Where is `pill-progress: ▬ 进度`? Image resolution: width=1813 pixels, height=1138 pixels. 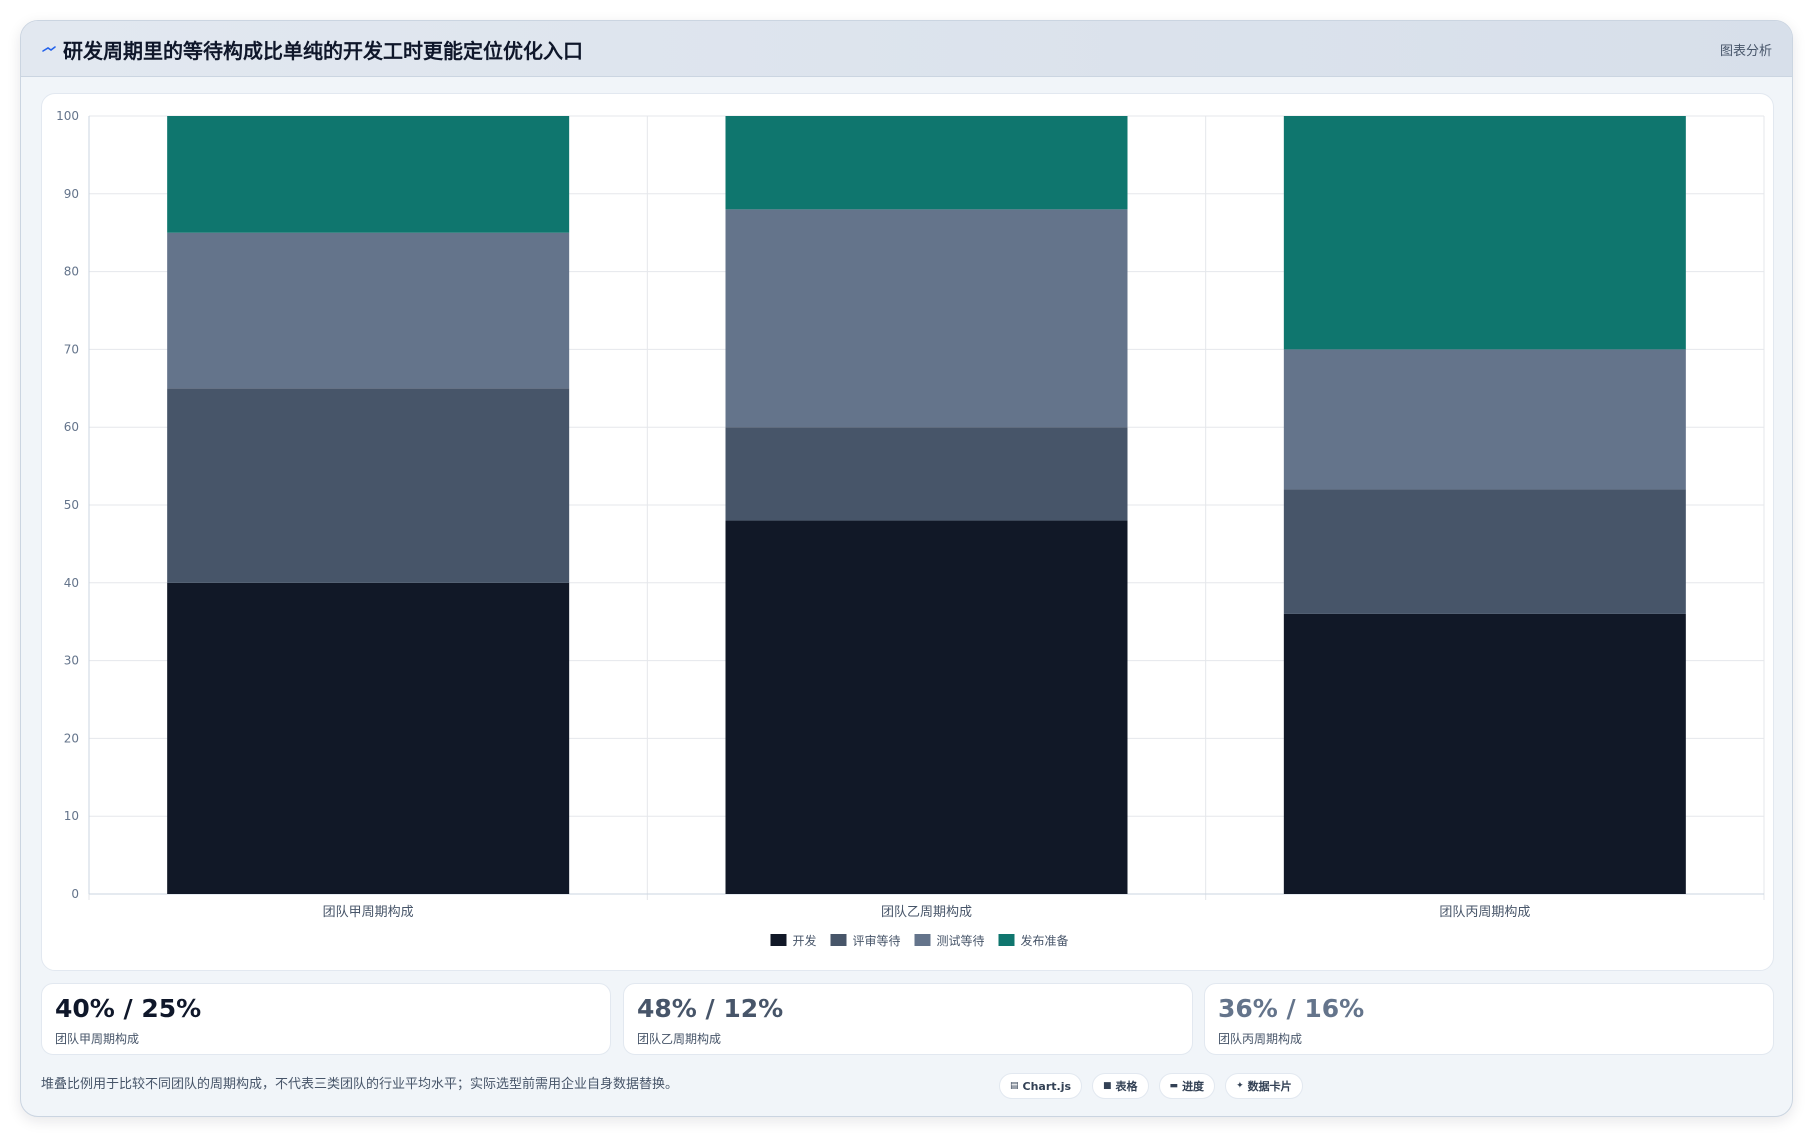 pill-progress: ▬ 进度 is located at coordinates (1187, 1086).